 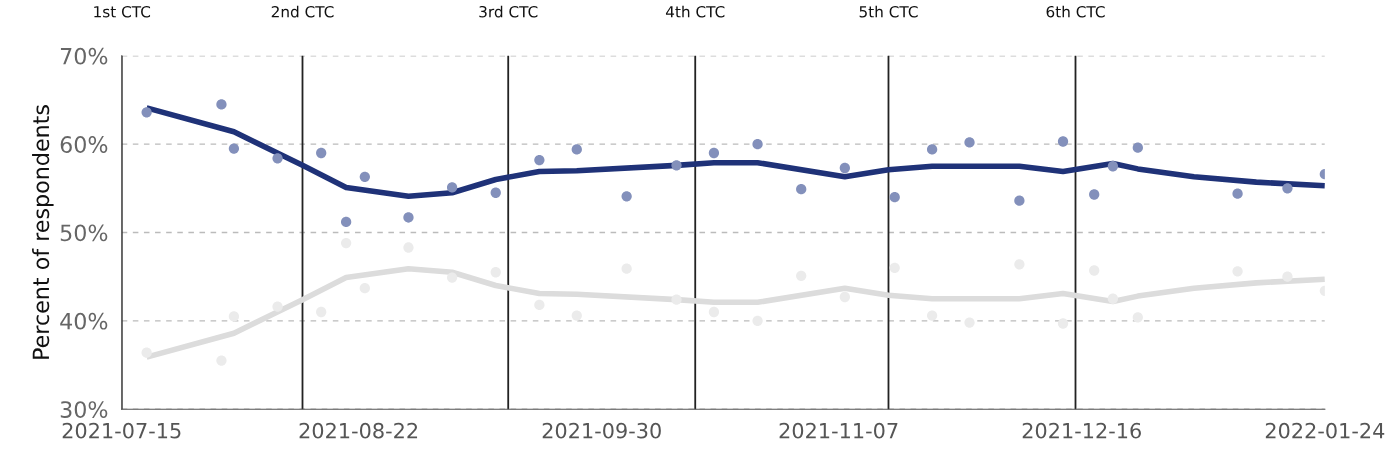 I want to click on ref-line-label: 3rd CTC, so click(x=508, y=11).